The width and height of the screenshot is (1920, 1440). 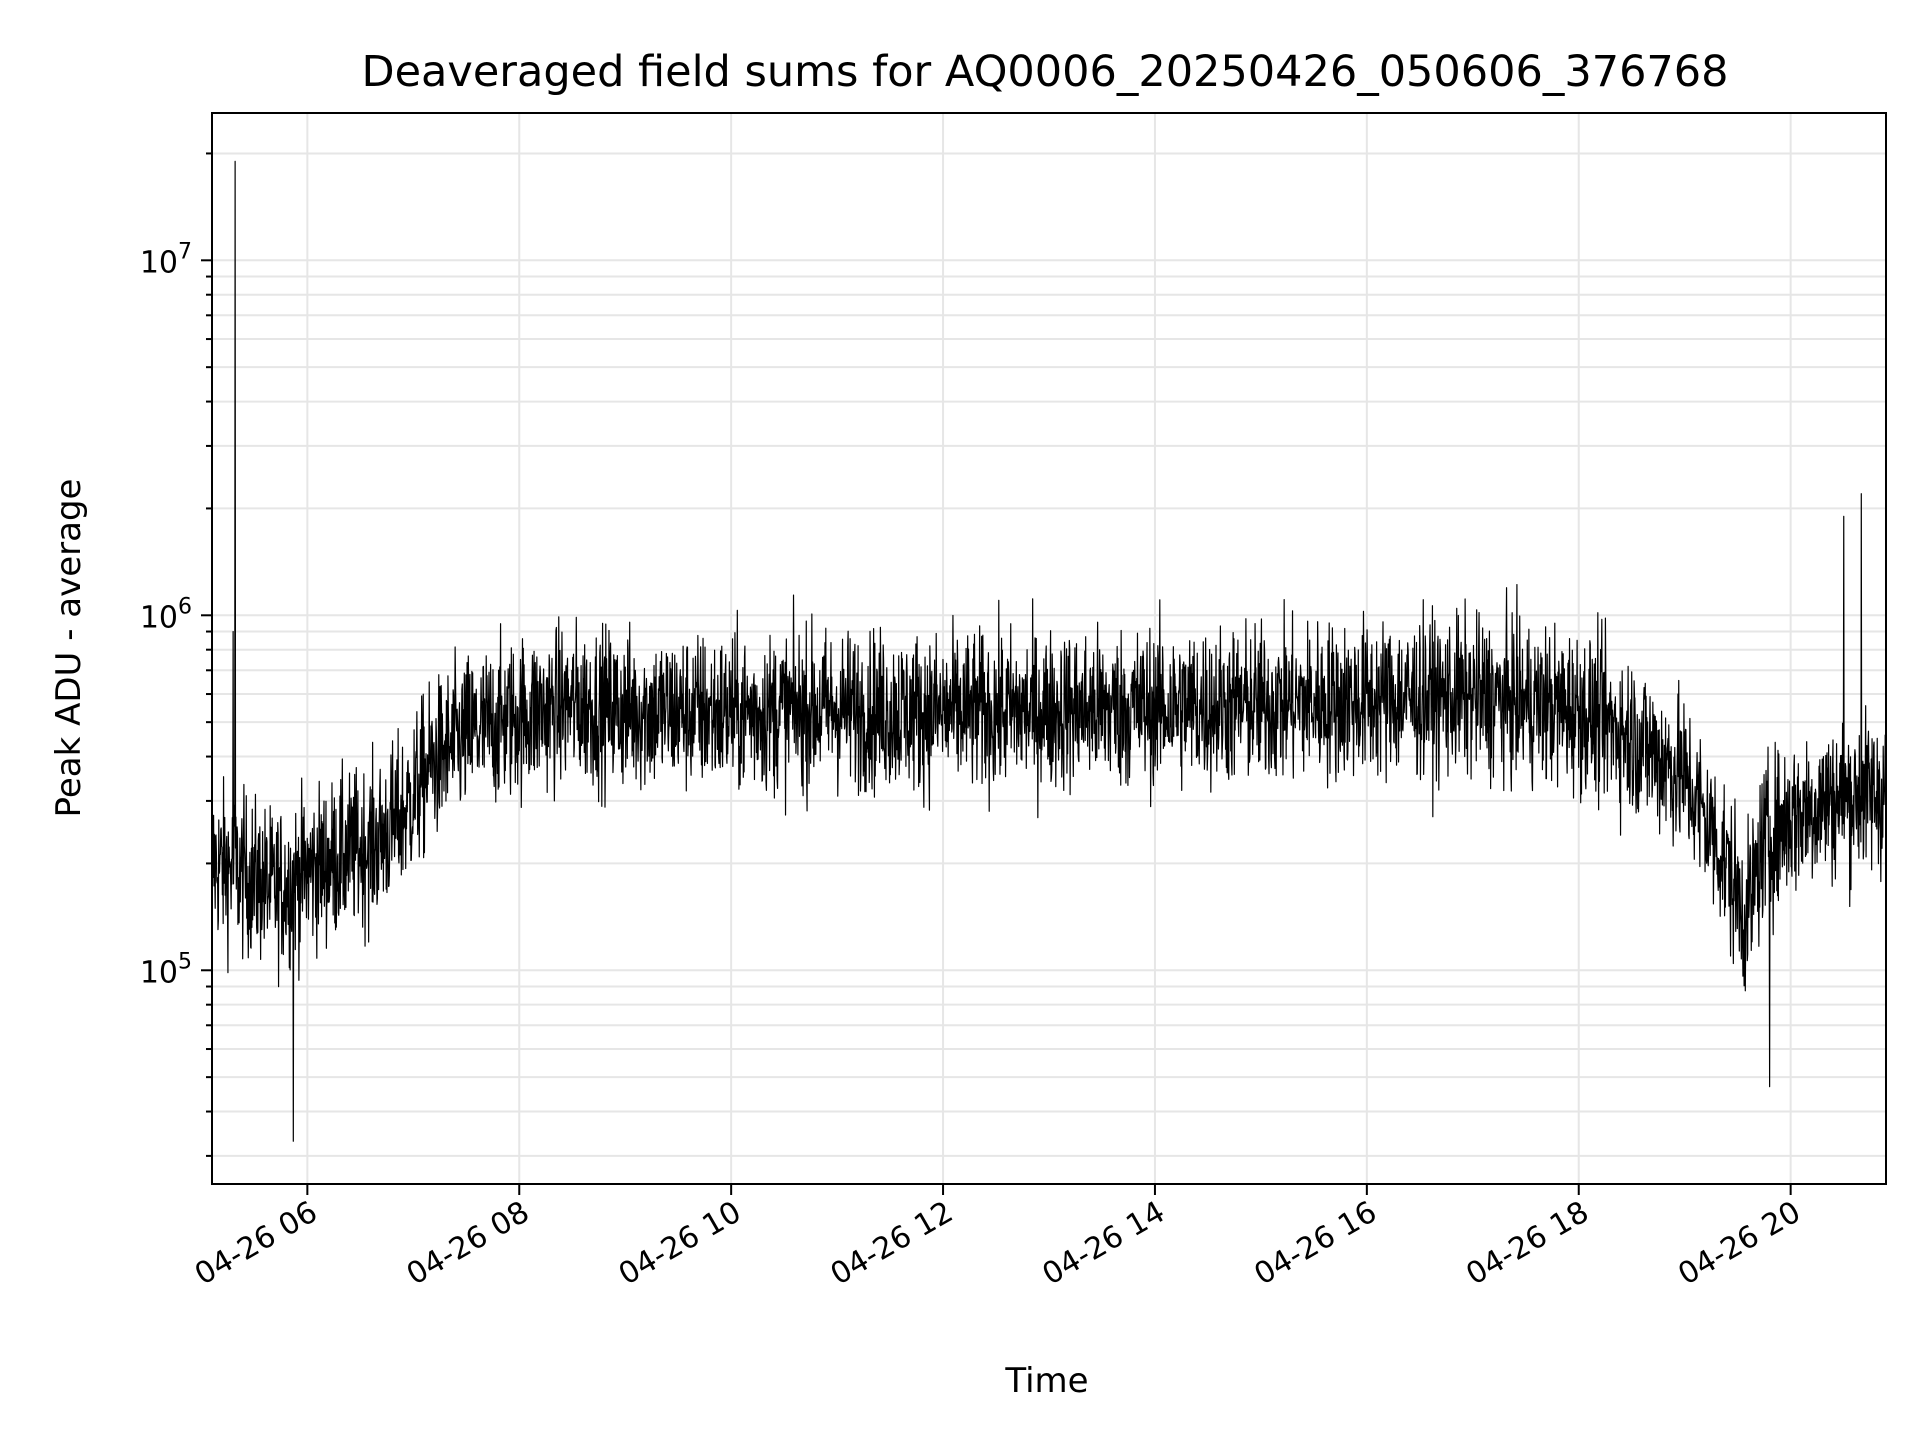 I want to click on y-tick-label: 10⁶, so click(x=166, y=614).